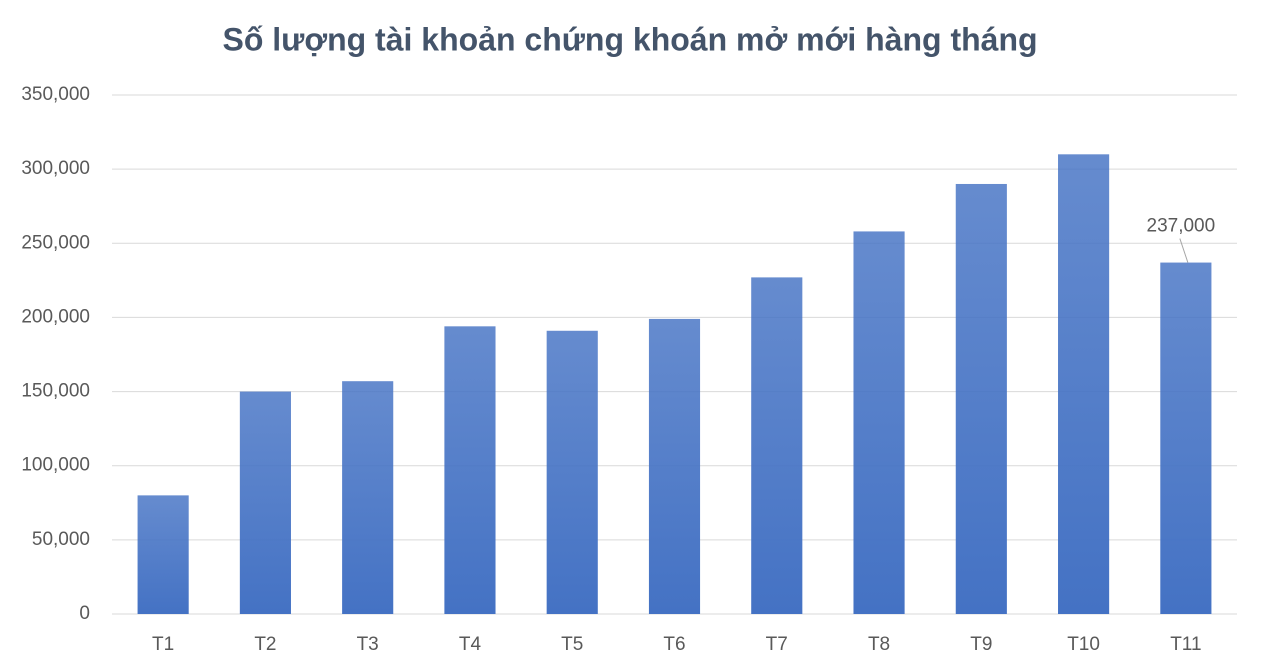 The width and height of the screenshot is (1264, 667). Describe the element at coordinates (55, 168) in the screenshot. I see `y-tick-label: 300,000` at that location.